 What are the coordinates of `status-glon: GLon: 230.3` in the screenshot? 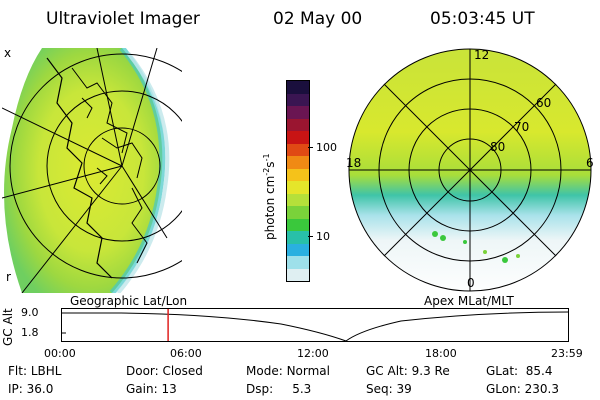 It's located at (522, 389).